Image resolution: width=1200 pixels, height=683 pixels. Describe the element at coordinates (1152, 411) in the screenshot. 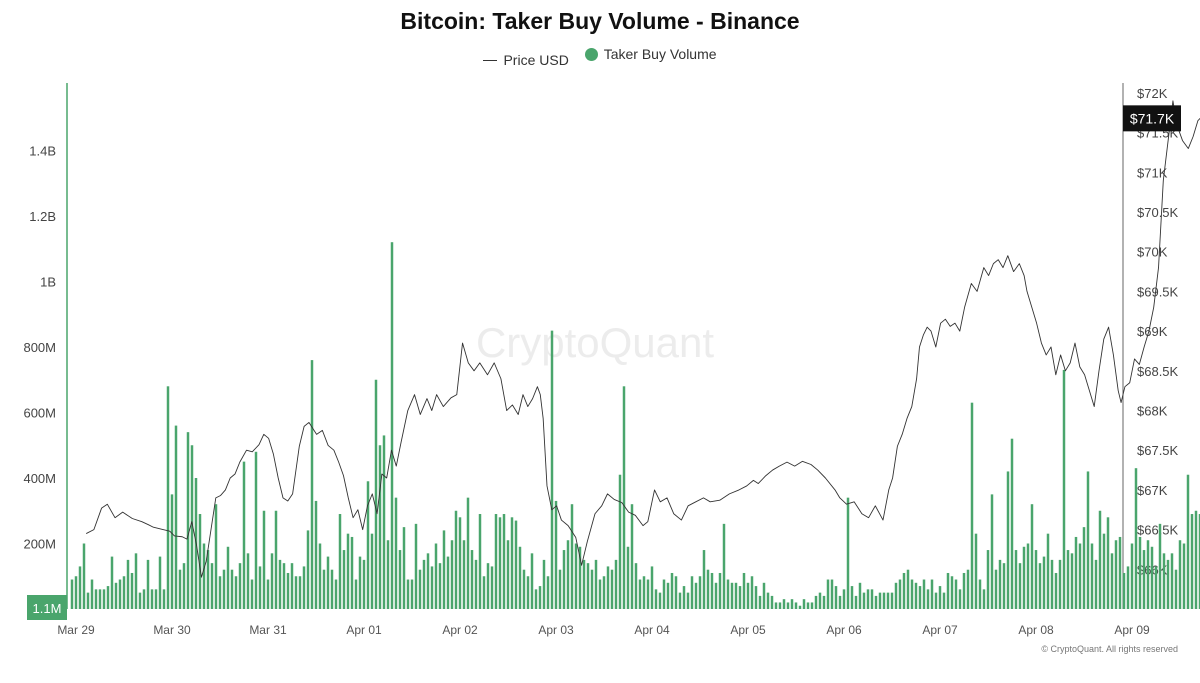

I see `y-right-tick-label: $68K` at that location.